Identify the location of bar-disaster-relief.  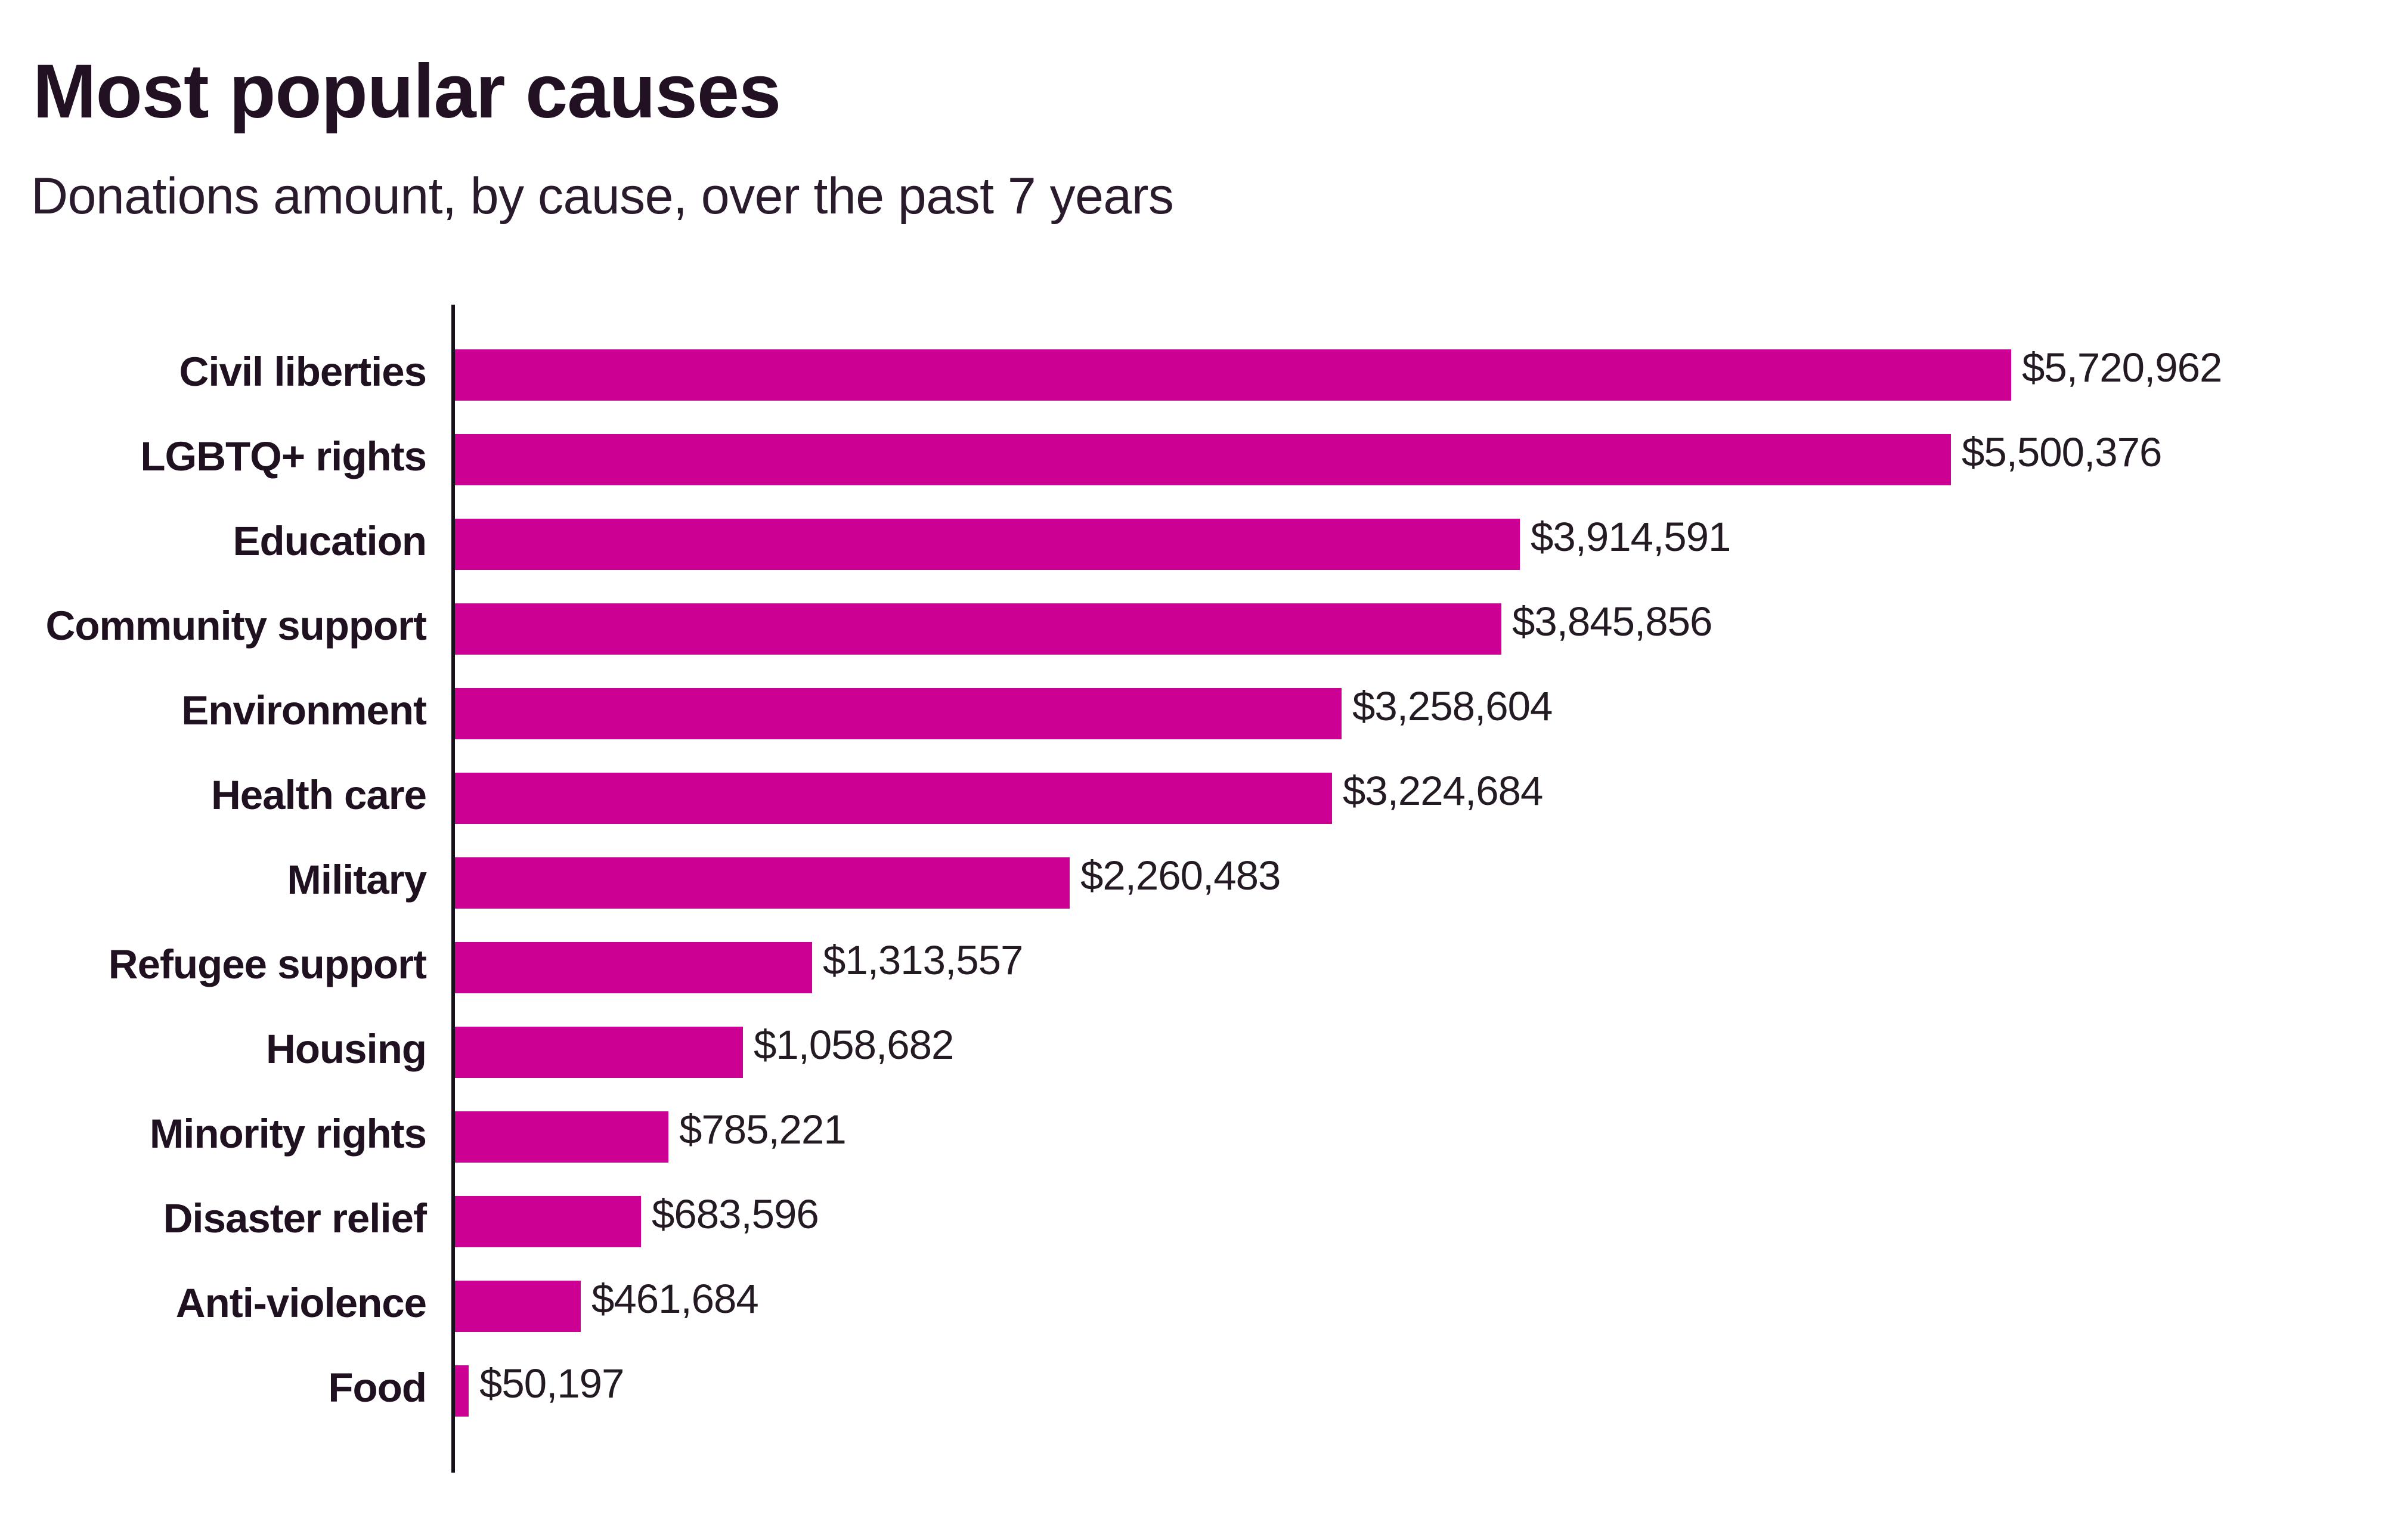
(548, 1221).